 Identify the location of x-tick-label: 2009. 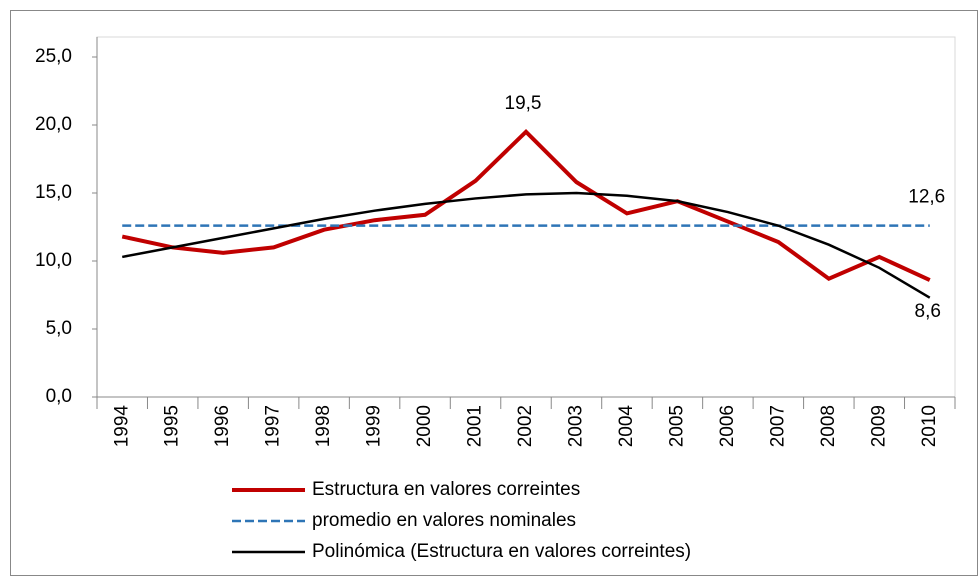
(878, 426).